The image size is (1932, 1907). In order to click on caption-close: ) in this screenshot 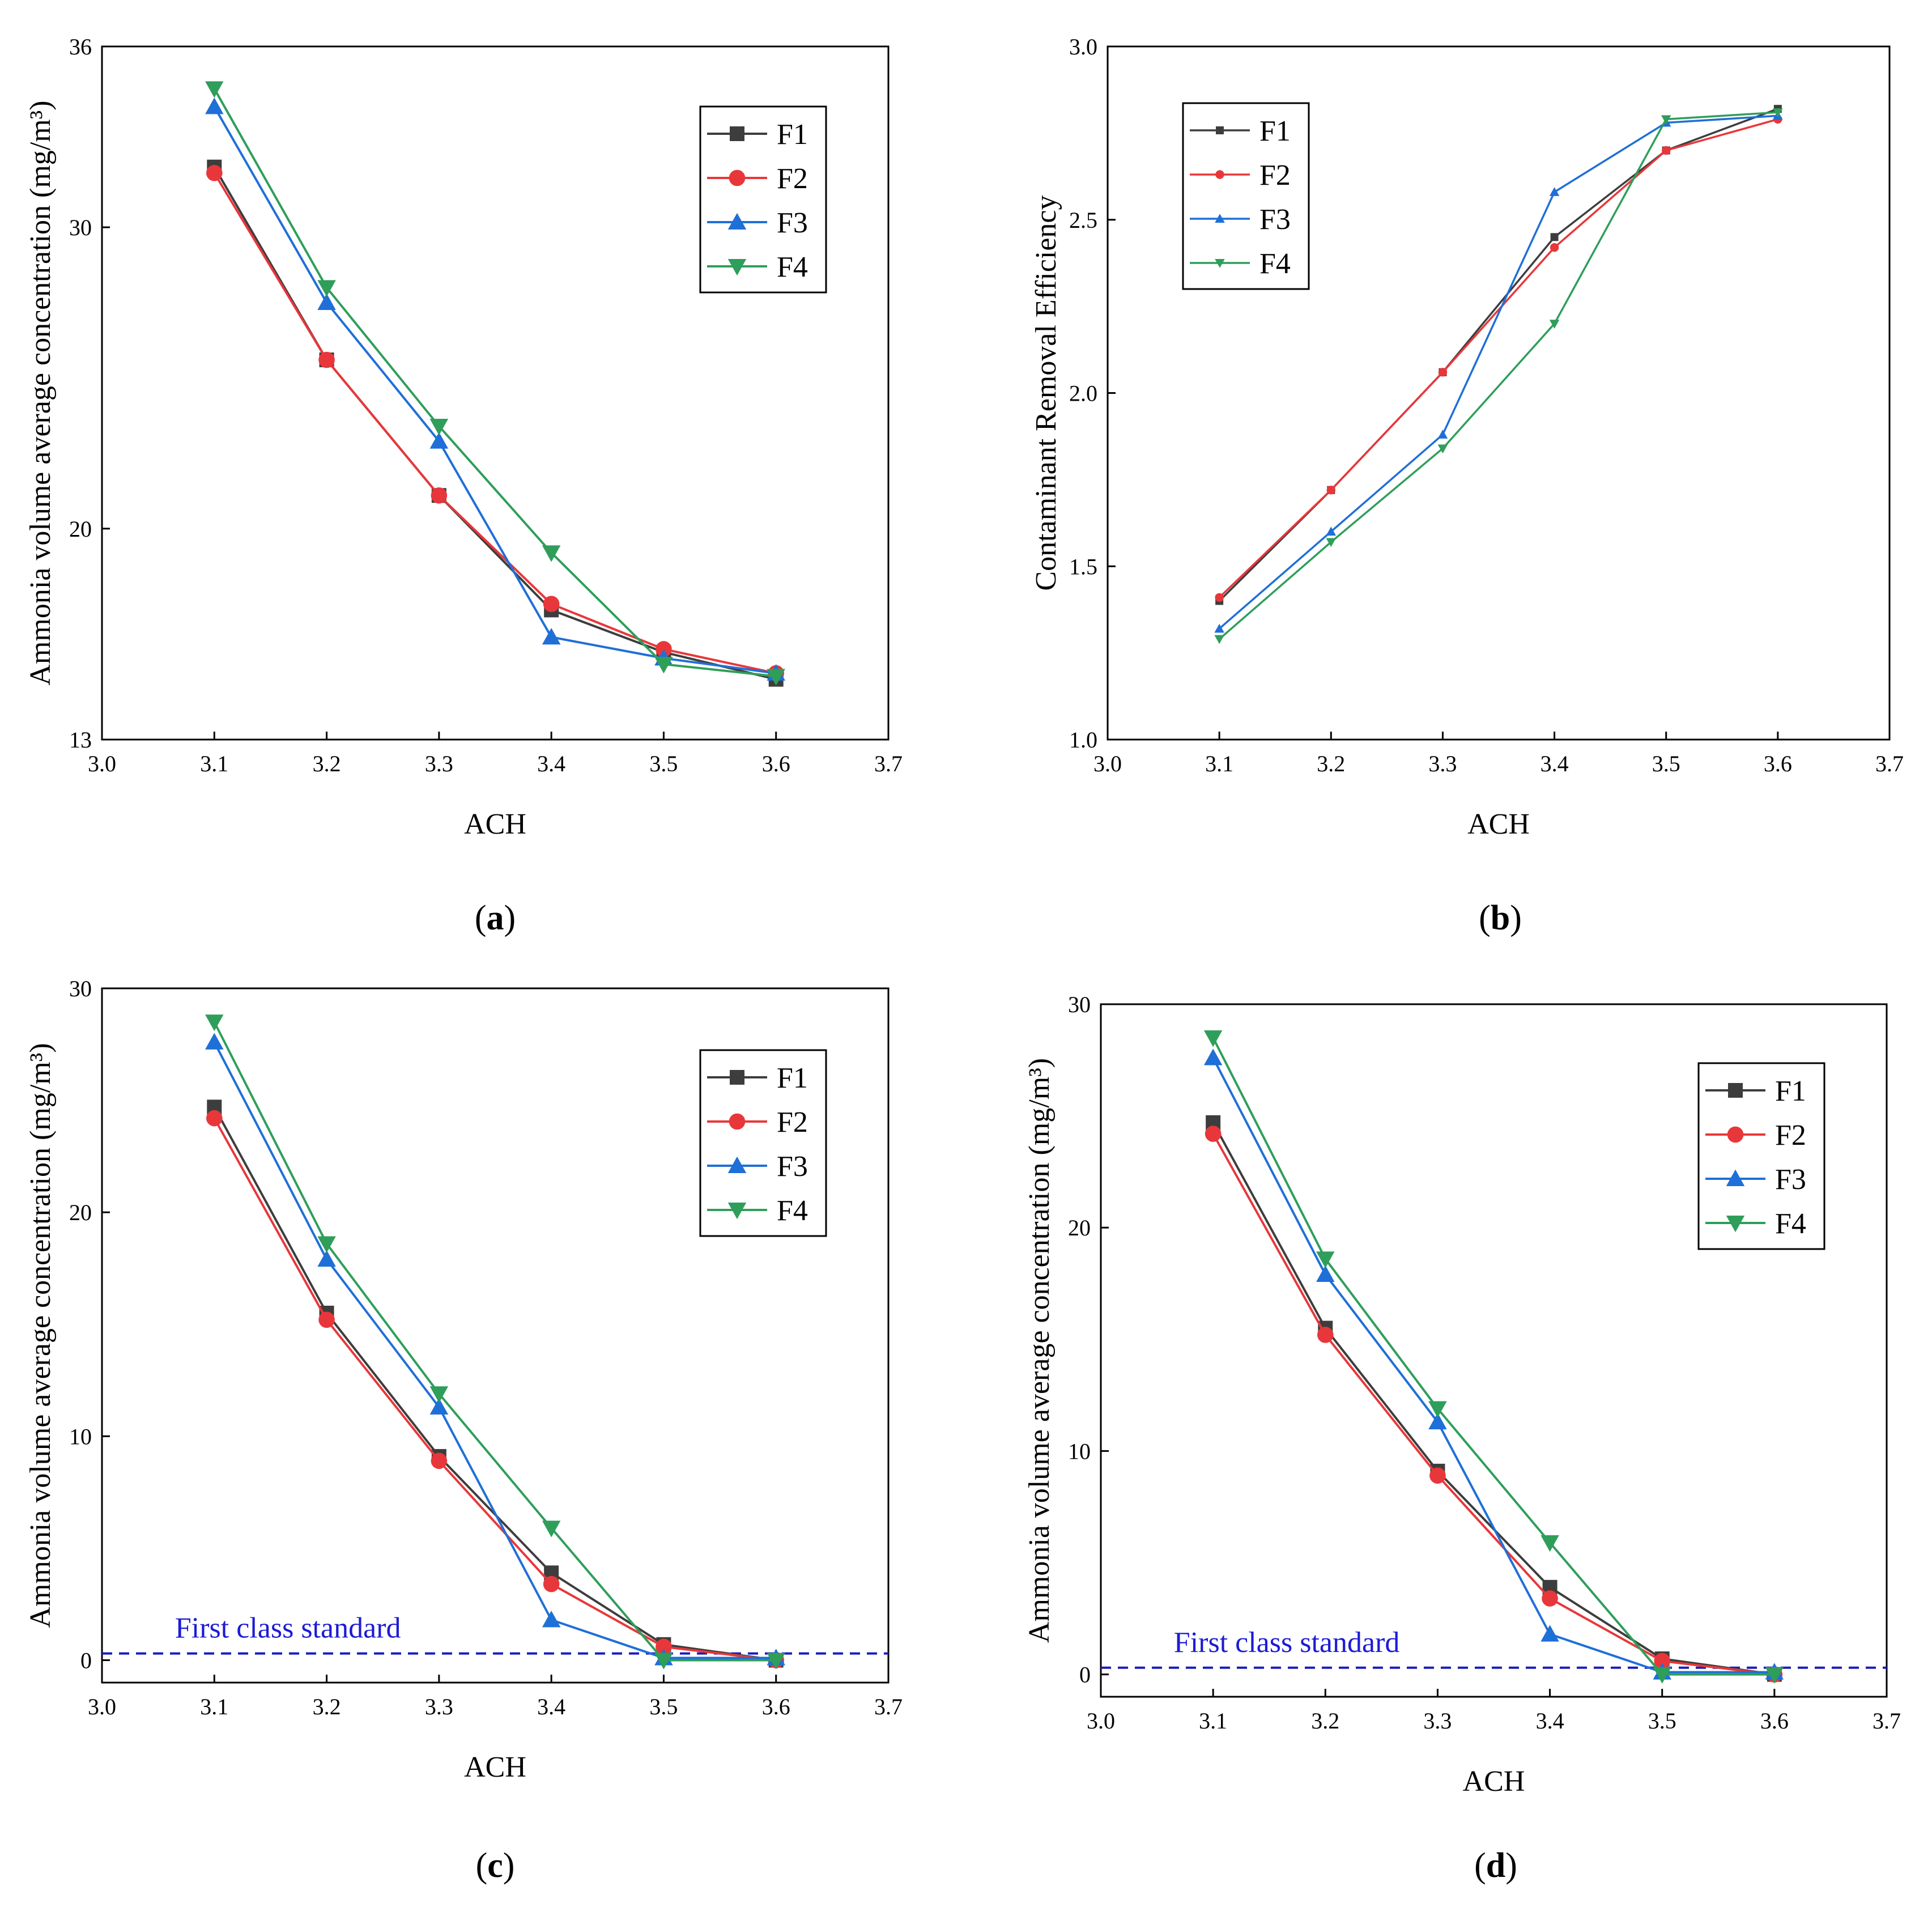, I will do `click(509, 1865)`.